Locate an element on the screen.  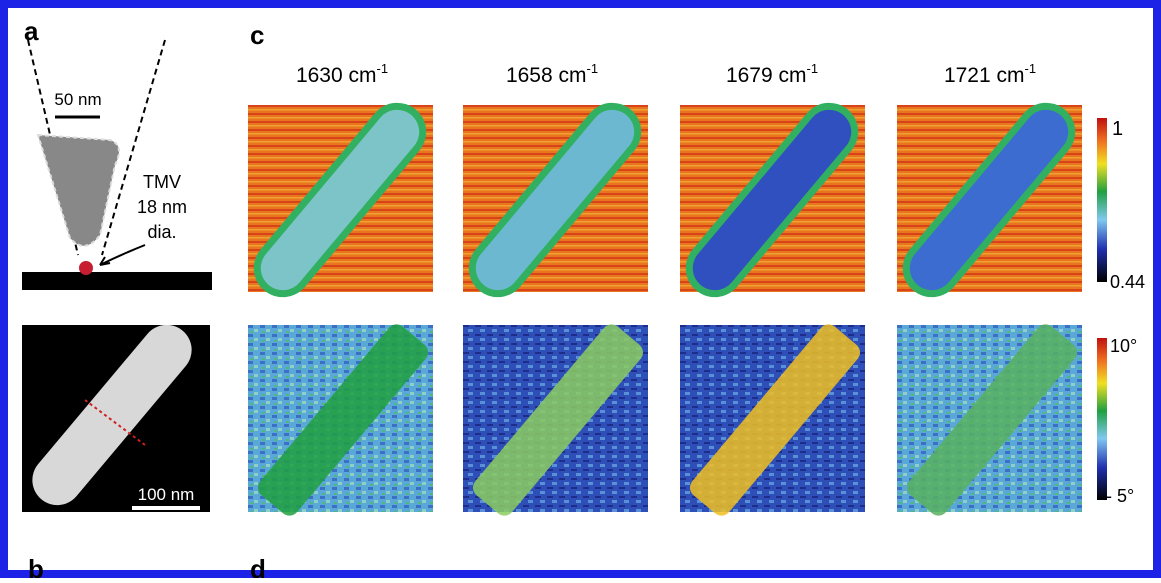
scale-label: 100 nm is located at coordinates (166, 494).